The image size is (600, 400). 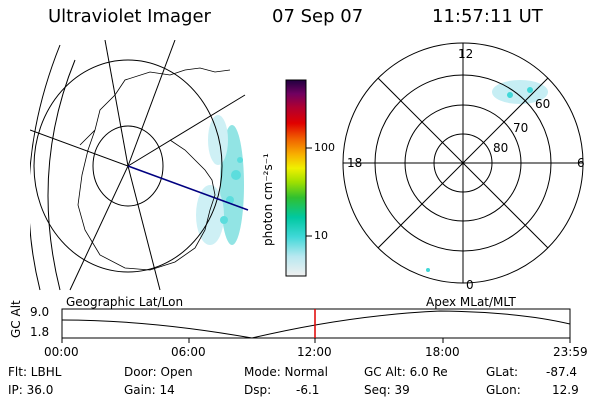 What do you see at coordinates (406, 372) in the screenshot?
I see `gc-alt-info: GC Alt: 6.0 Re` at bounding box center [406, 372].